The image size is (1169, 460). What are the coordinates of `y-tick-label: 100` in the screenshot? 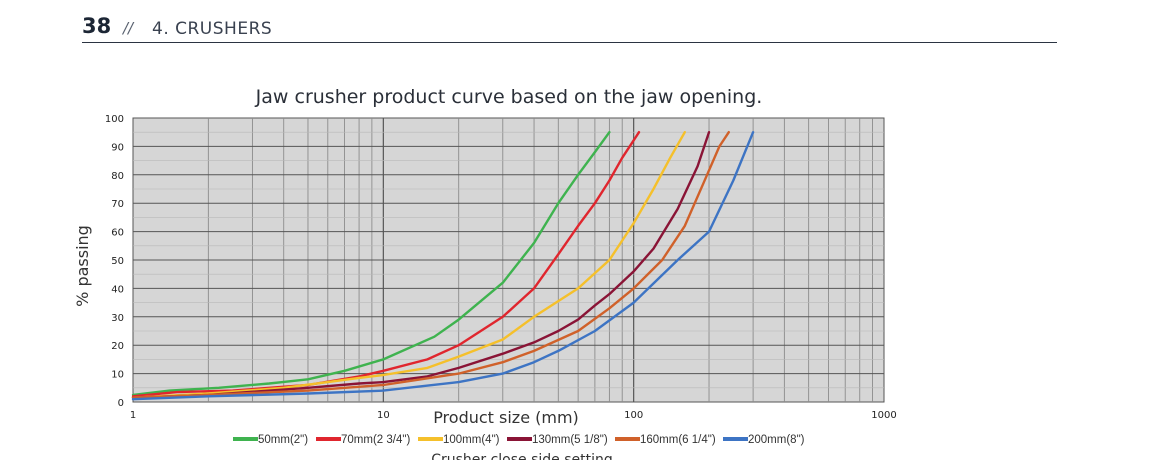 It's located at (114, 119).